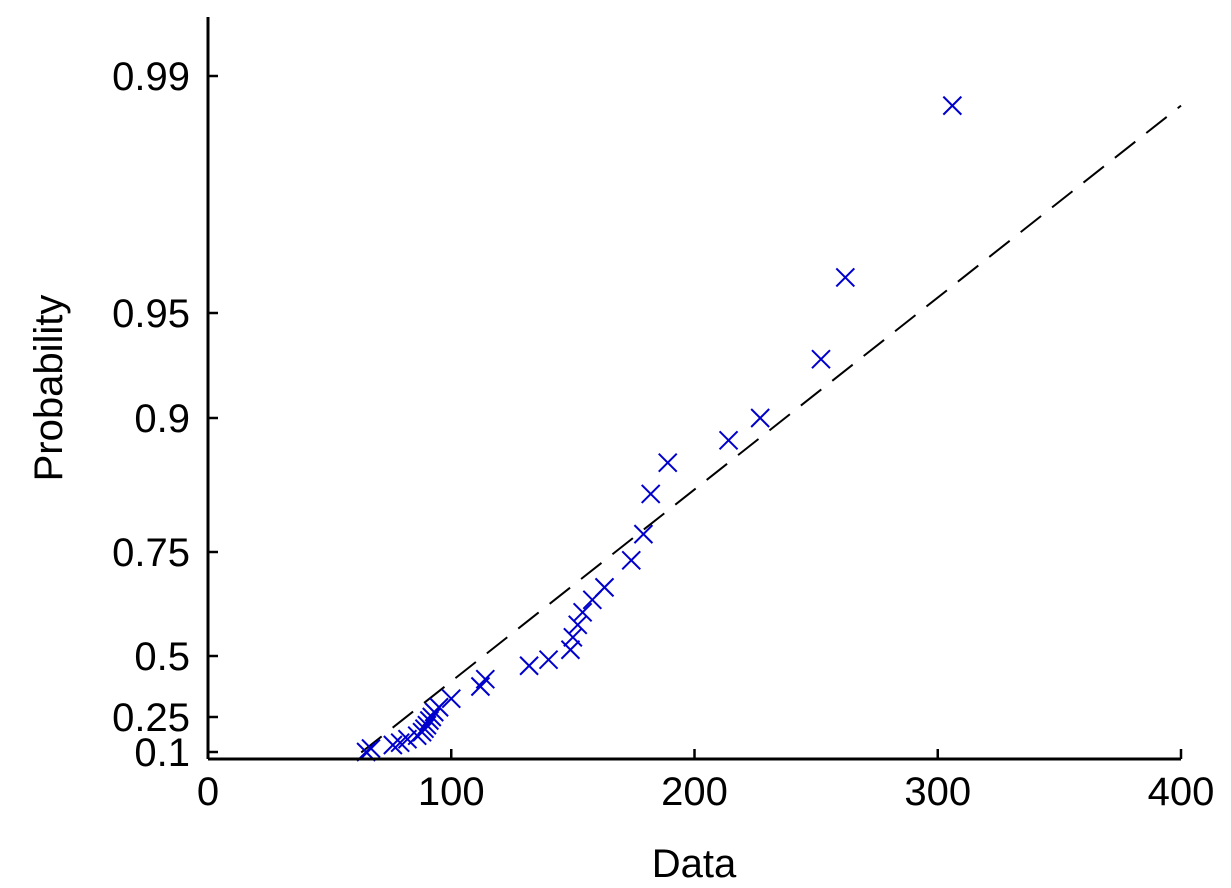 This screenshot has height=888, width=1231. Describe the element at coordinates (162, 753) in the screenshot. I see `y-tick-label: 0.1` at that location.